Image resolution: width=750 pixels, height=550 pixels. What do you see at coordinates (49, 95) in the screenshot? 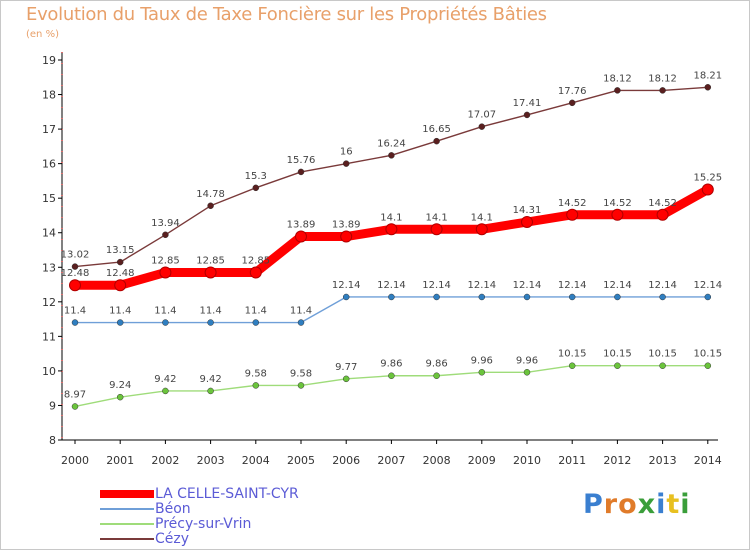
I see `y-tick-label: 18` at bounding box center [49, 95].